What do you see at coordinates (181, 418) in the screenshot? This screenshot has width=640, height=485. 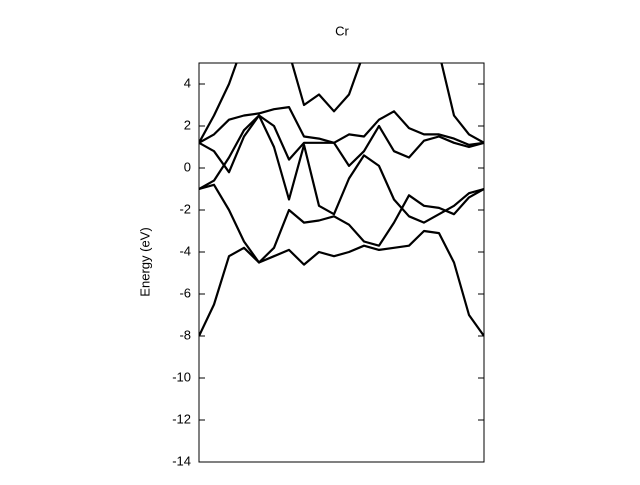 I see `y-tick-label: -12` at bounding box center [181, 418].